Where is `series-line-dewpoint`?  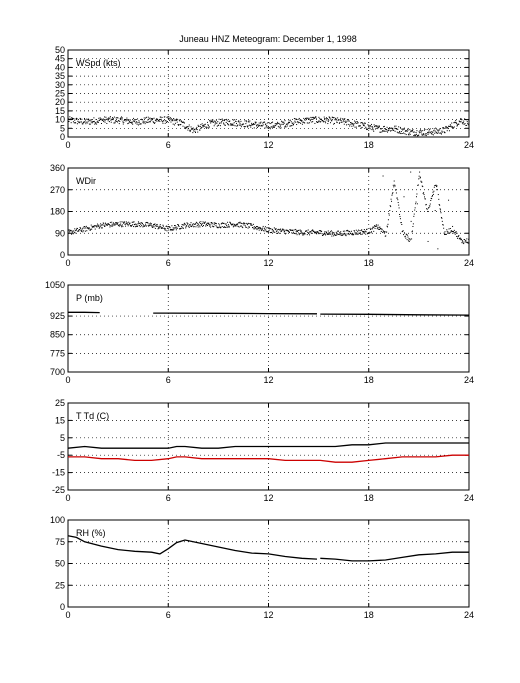
series-line-dewpoint is located at coordinates (268, 458).